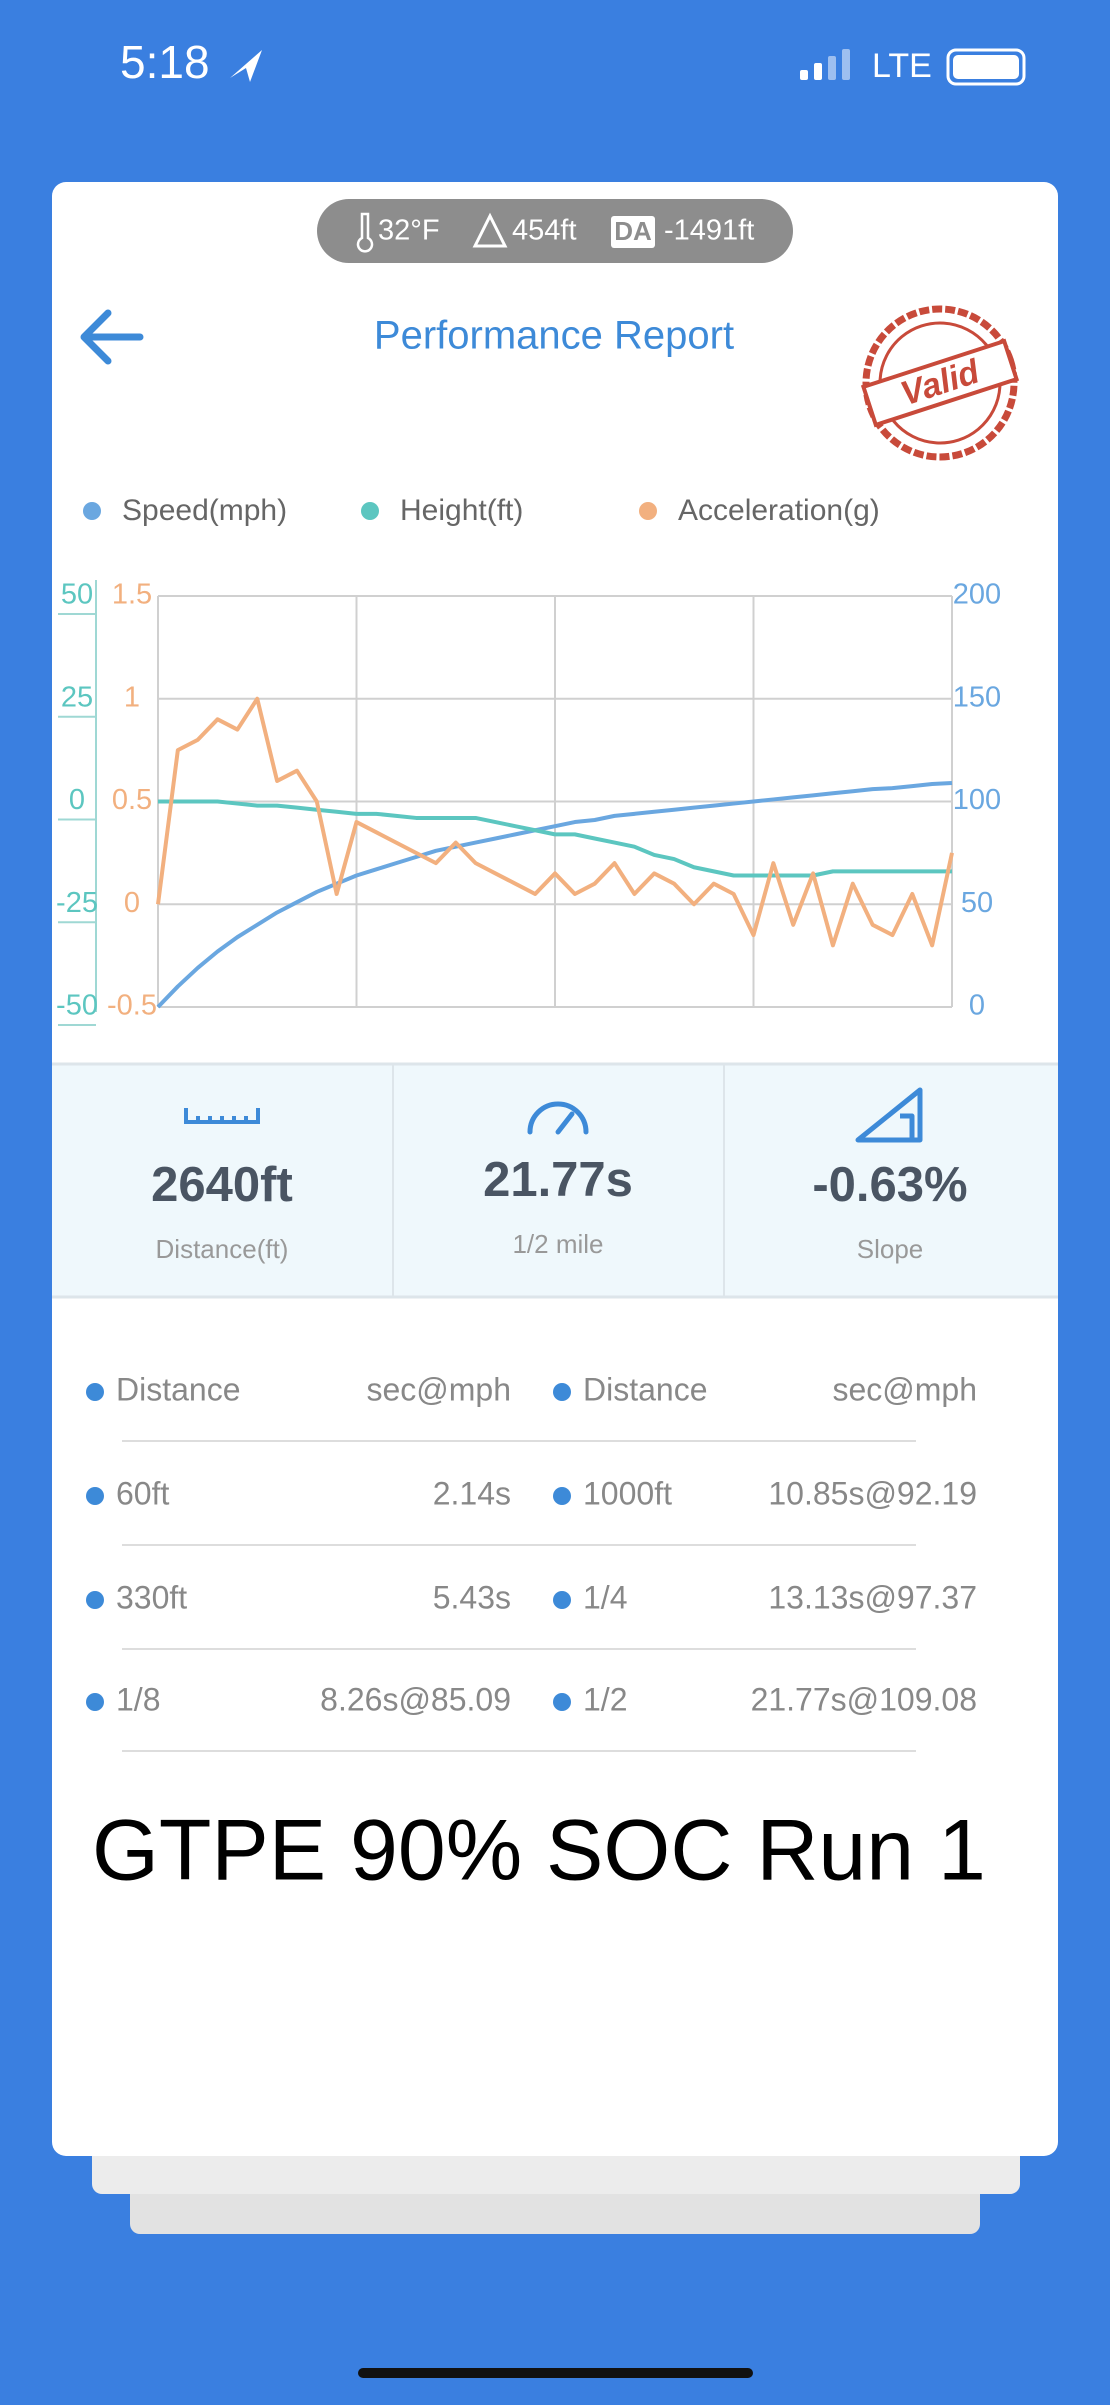 The height and width of the screenshot is (2405, 1110). I want to click on temperature: 32°F, so click(409, 231).